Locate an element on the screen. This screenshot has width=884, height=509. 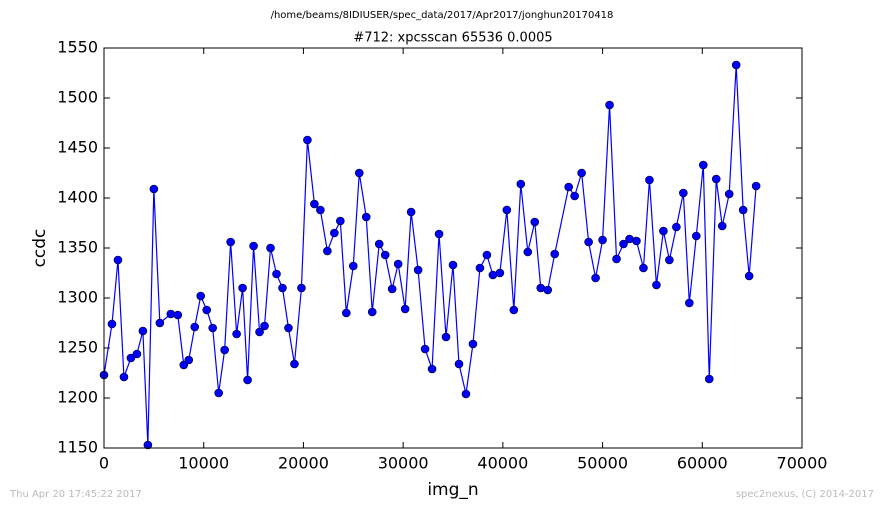
x-tick-label: 10000 is located at coordinates (203, 463).